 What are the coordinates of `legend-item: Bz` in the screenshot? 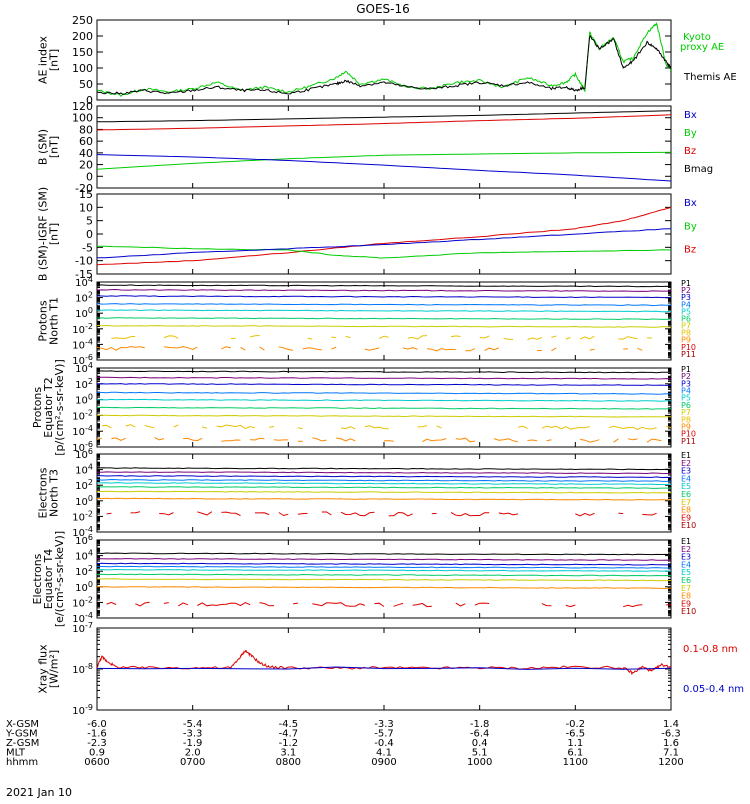 It's located at (690, 151).